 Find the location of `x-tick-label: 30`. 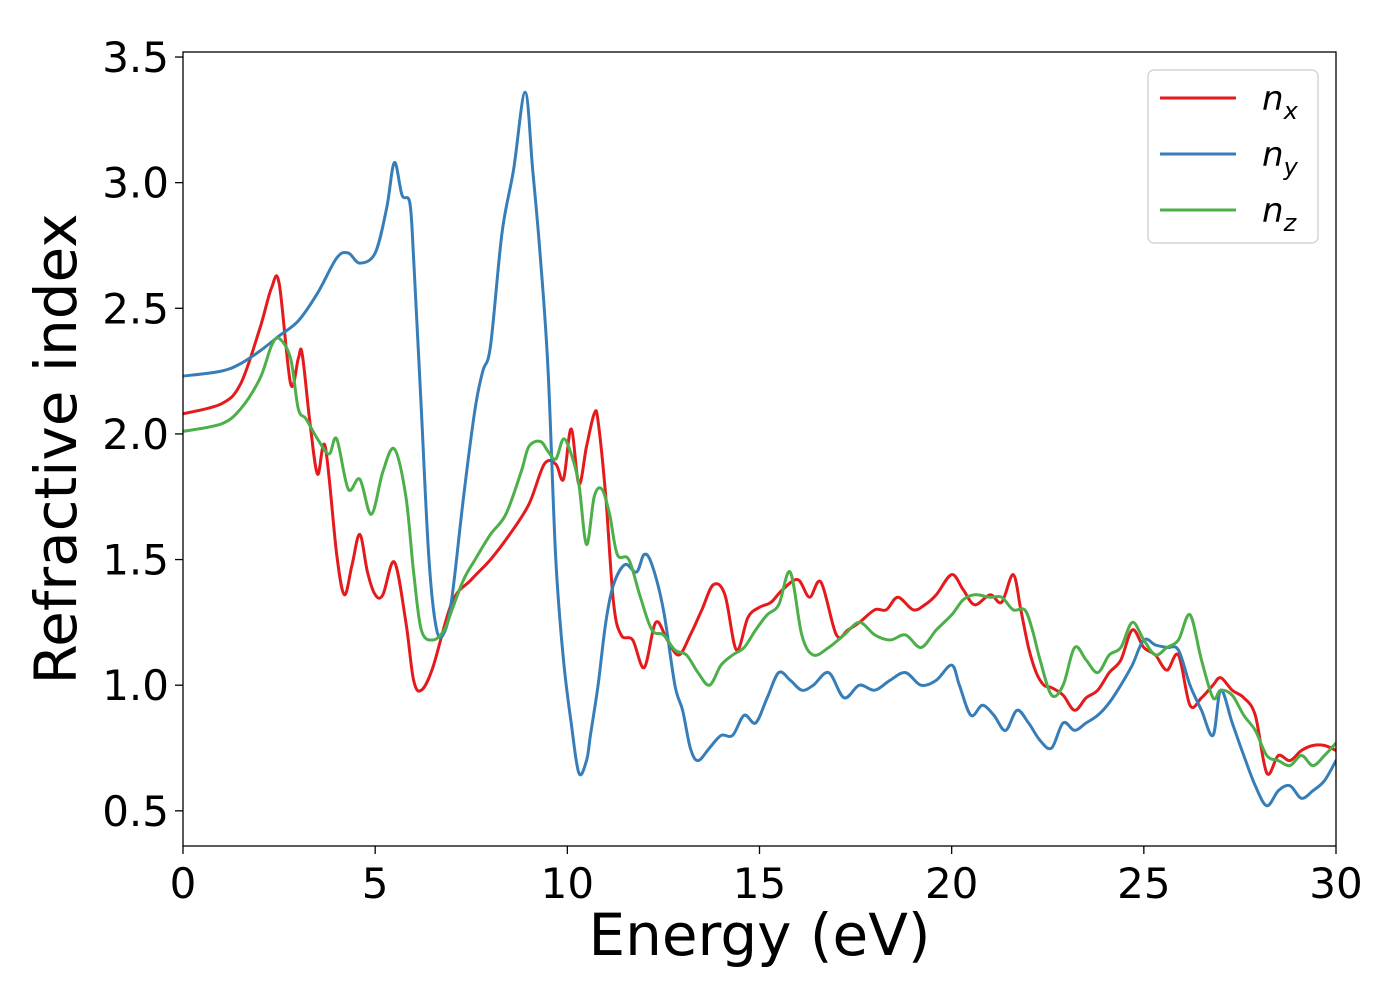

x-tick-label: 30 is located at coordinates (1335, 883).